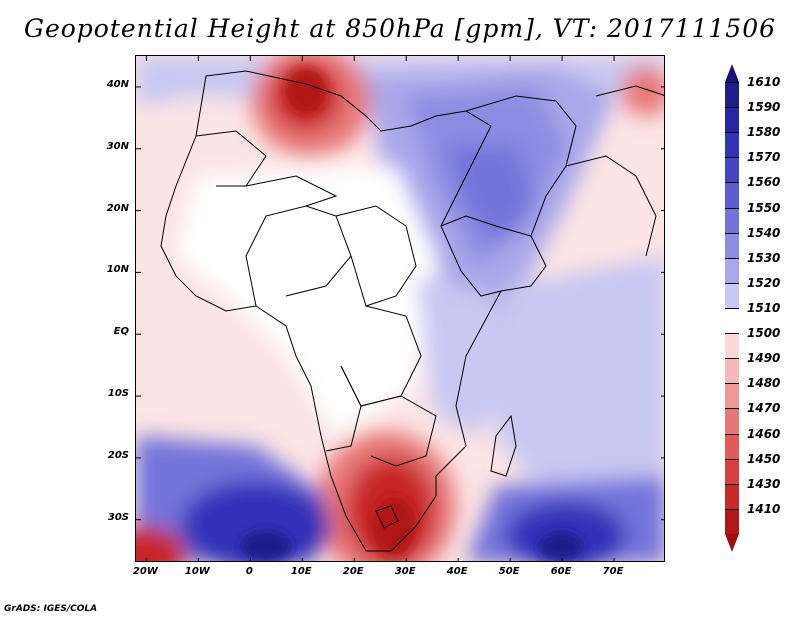 The image size is (800, 618). I want to click on lon-label: 40E, so click(457, 571).